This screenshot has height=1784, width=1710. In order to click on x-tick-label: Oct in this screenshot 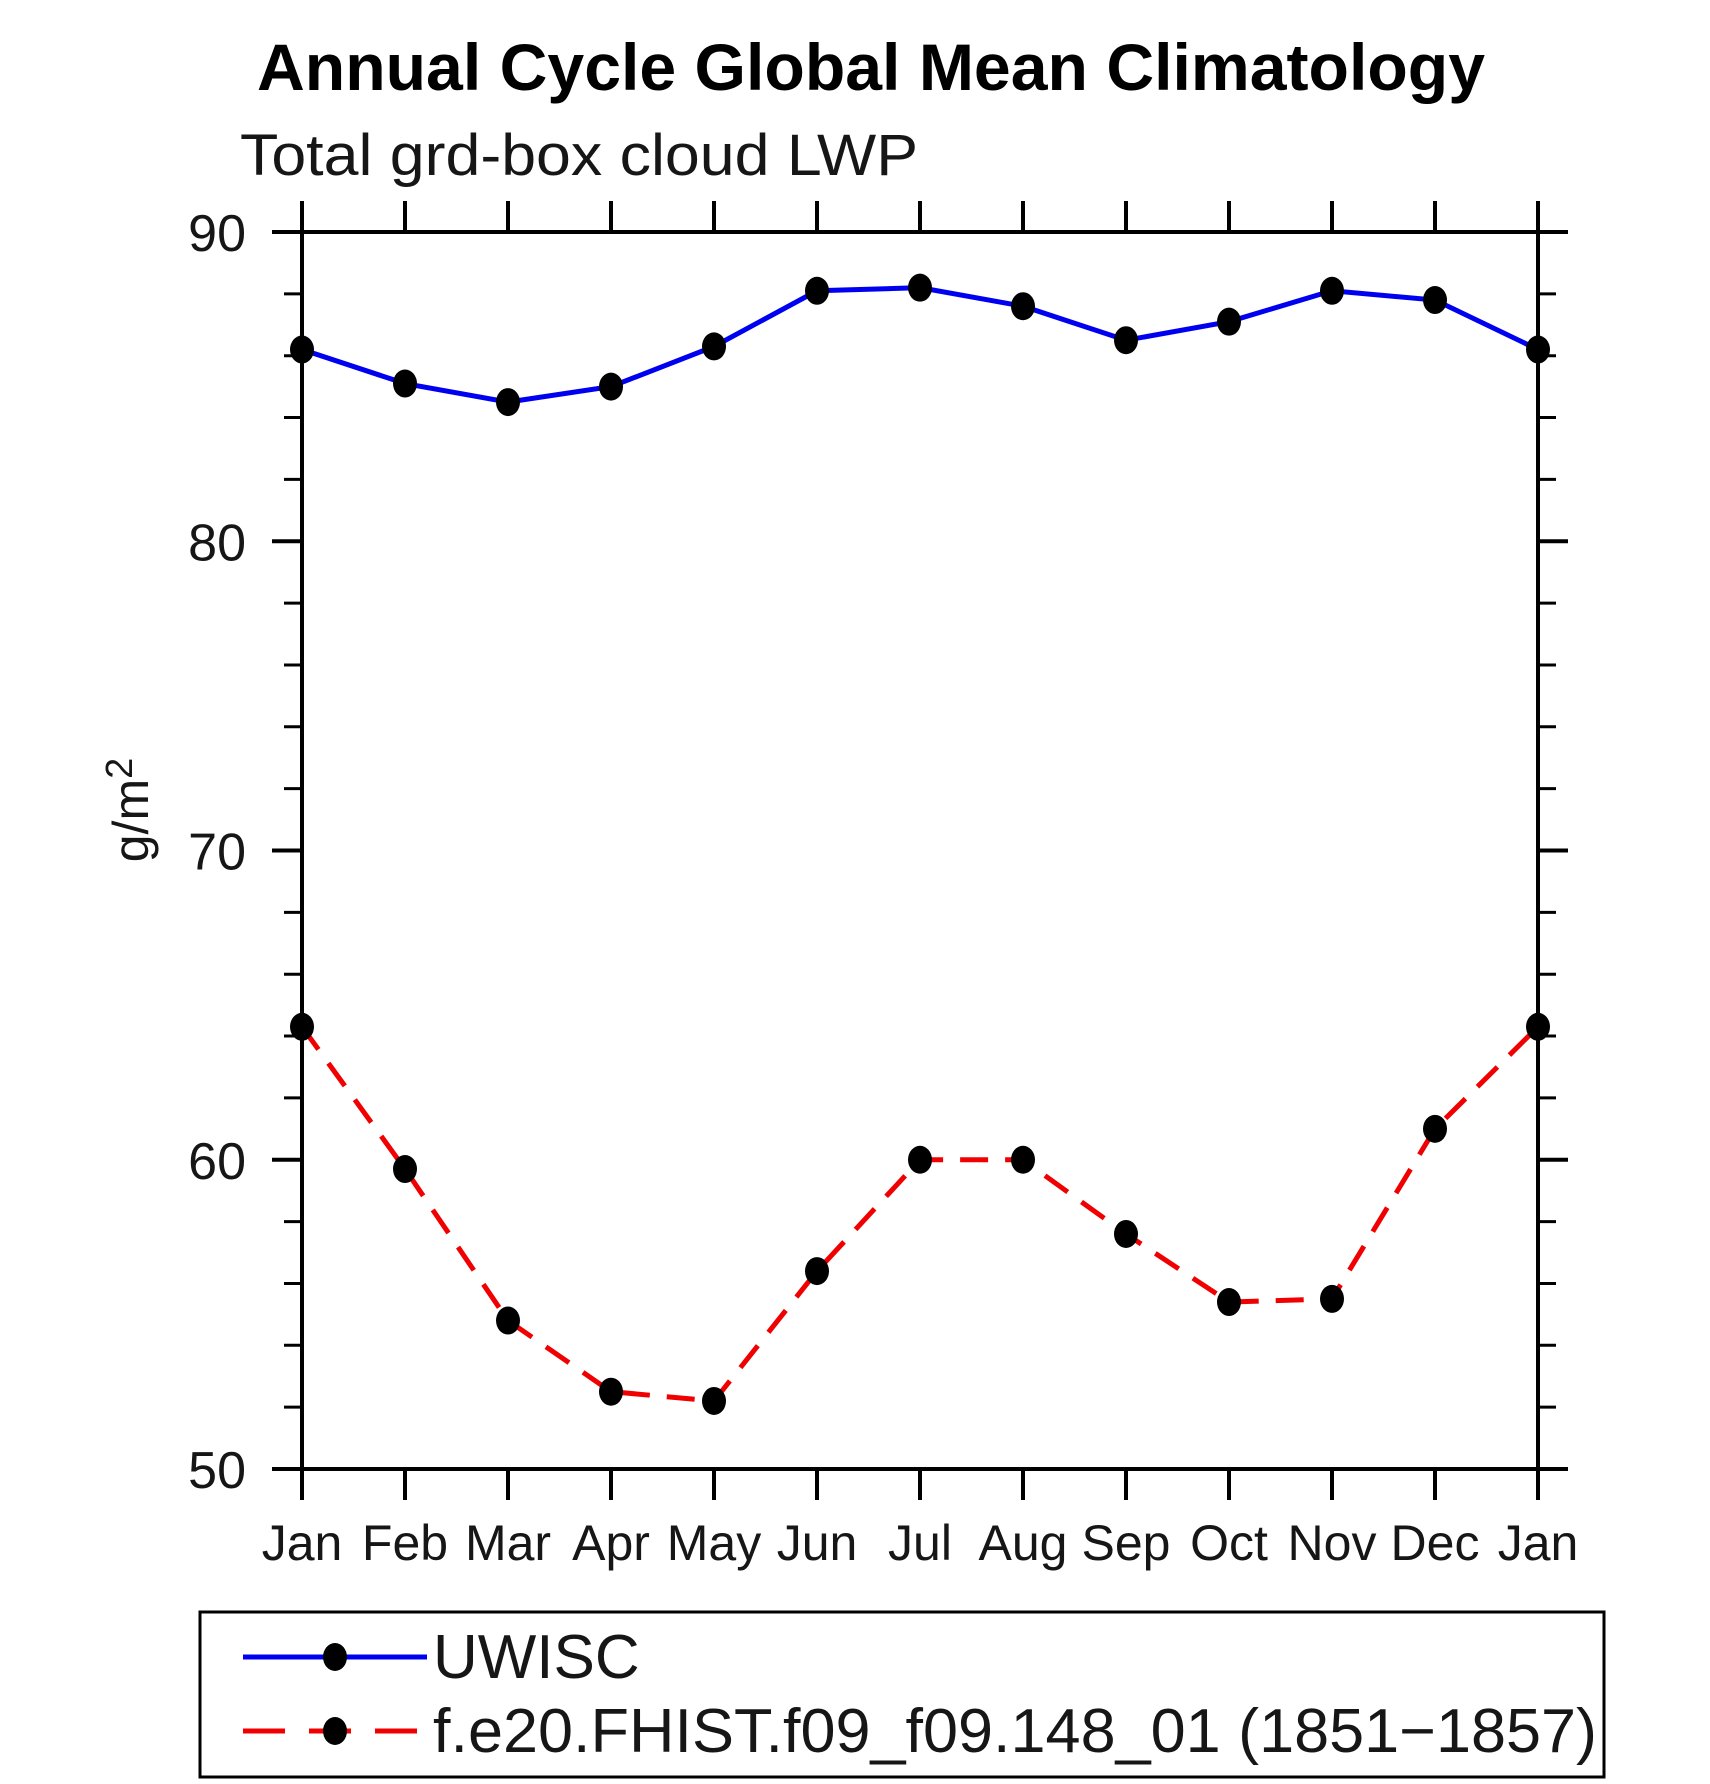, I will do `click(1229, 1543)`.